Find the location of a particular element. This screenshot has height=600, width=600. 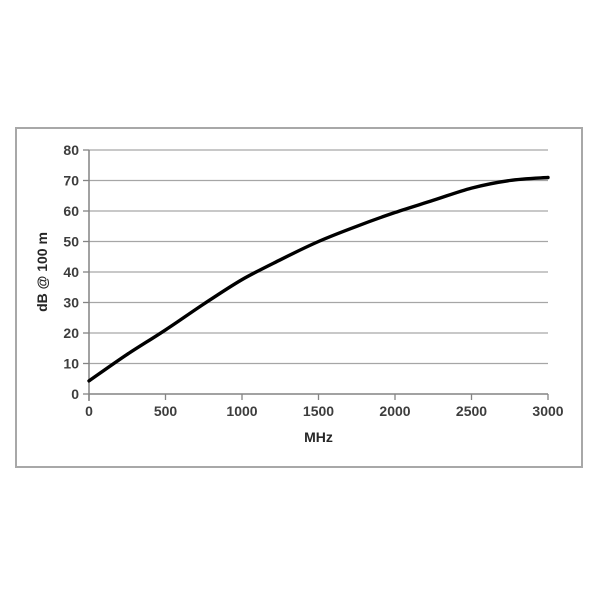

y-tick-label: 70 is located at coordinates (71, 181).